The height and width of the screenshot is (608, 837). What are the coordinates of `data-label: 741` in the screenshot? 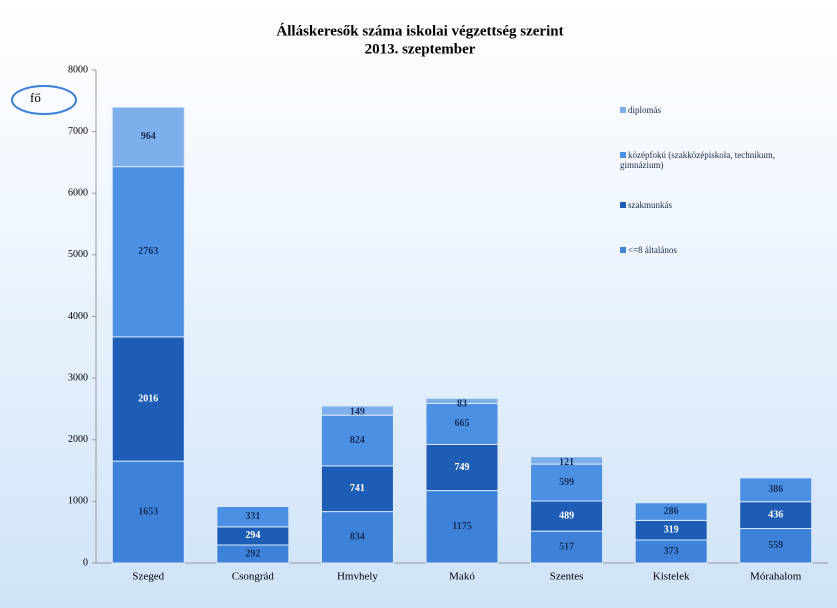 It's located at (357, 488).